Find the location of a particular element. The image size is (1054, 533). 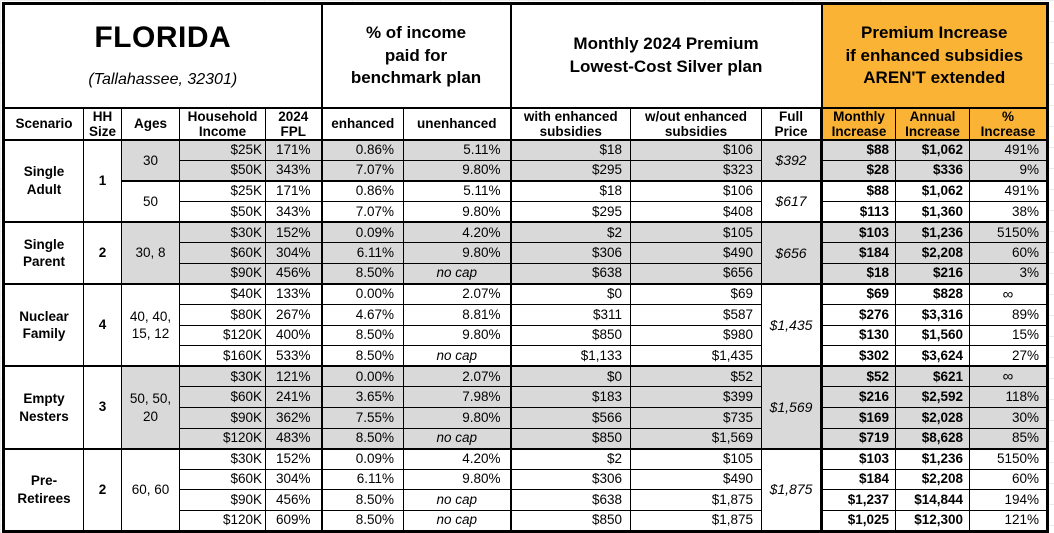

monthly-increase: $216 is located at coordinates (858, 397).